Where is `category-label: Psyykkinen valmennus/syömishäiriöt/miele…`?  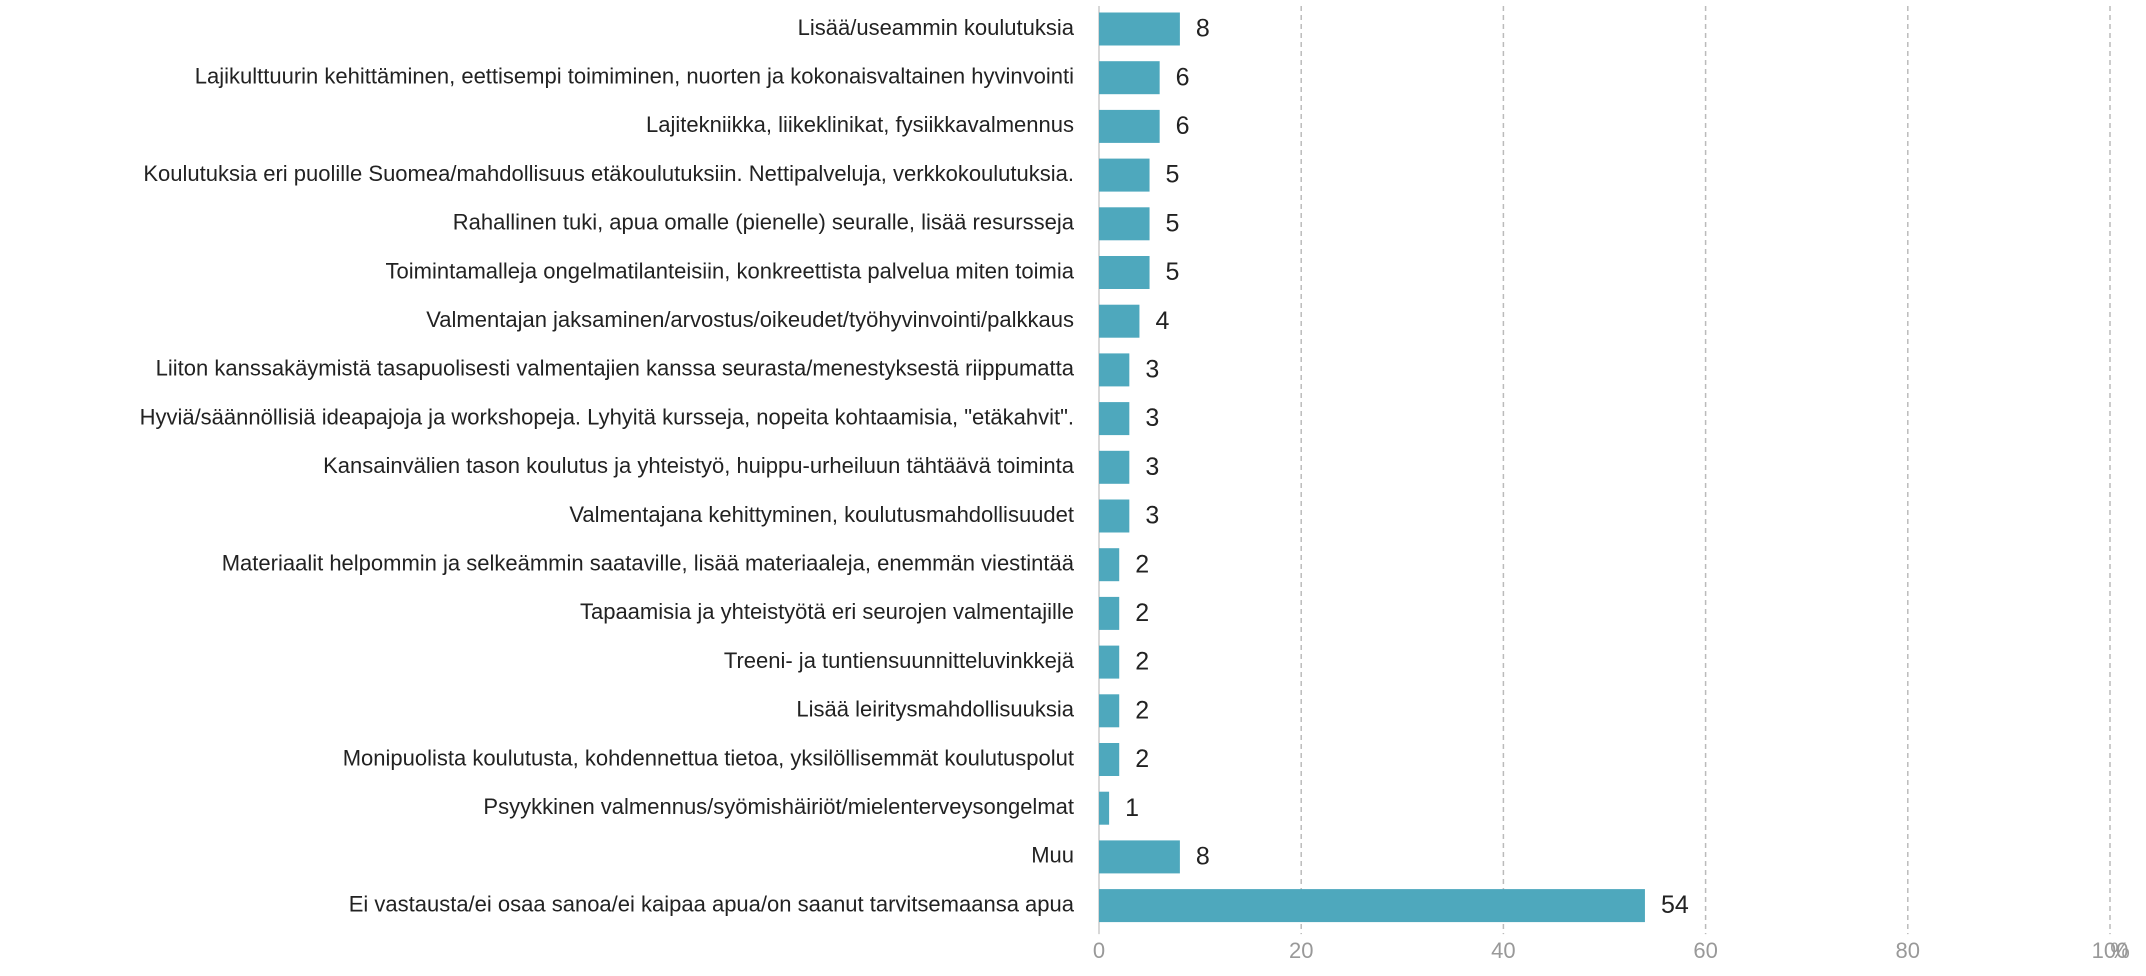
category-label: Psyykkinen valmennus/syömishäiriöt/miele… is located at coordinates (778, 806).